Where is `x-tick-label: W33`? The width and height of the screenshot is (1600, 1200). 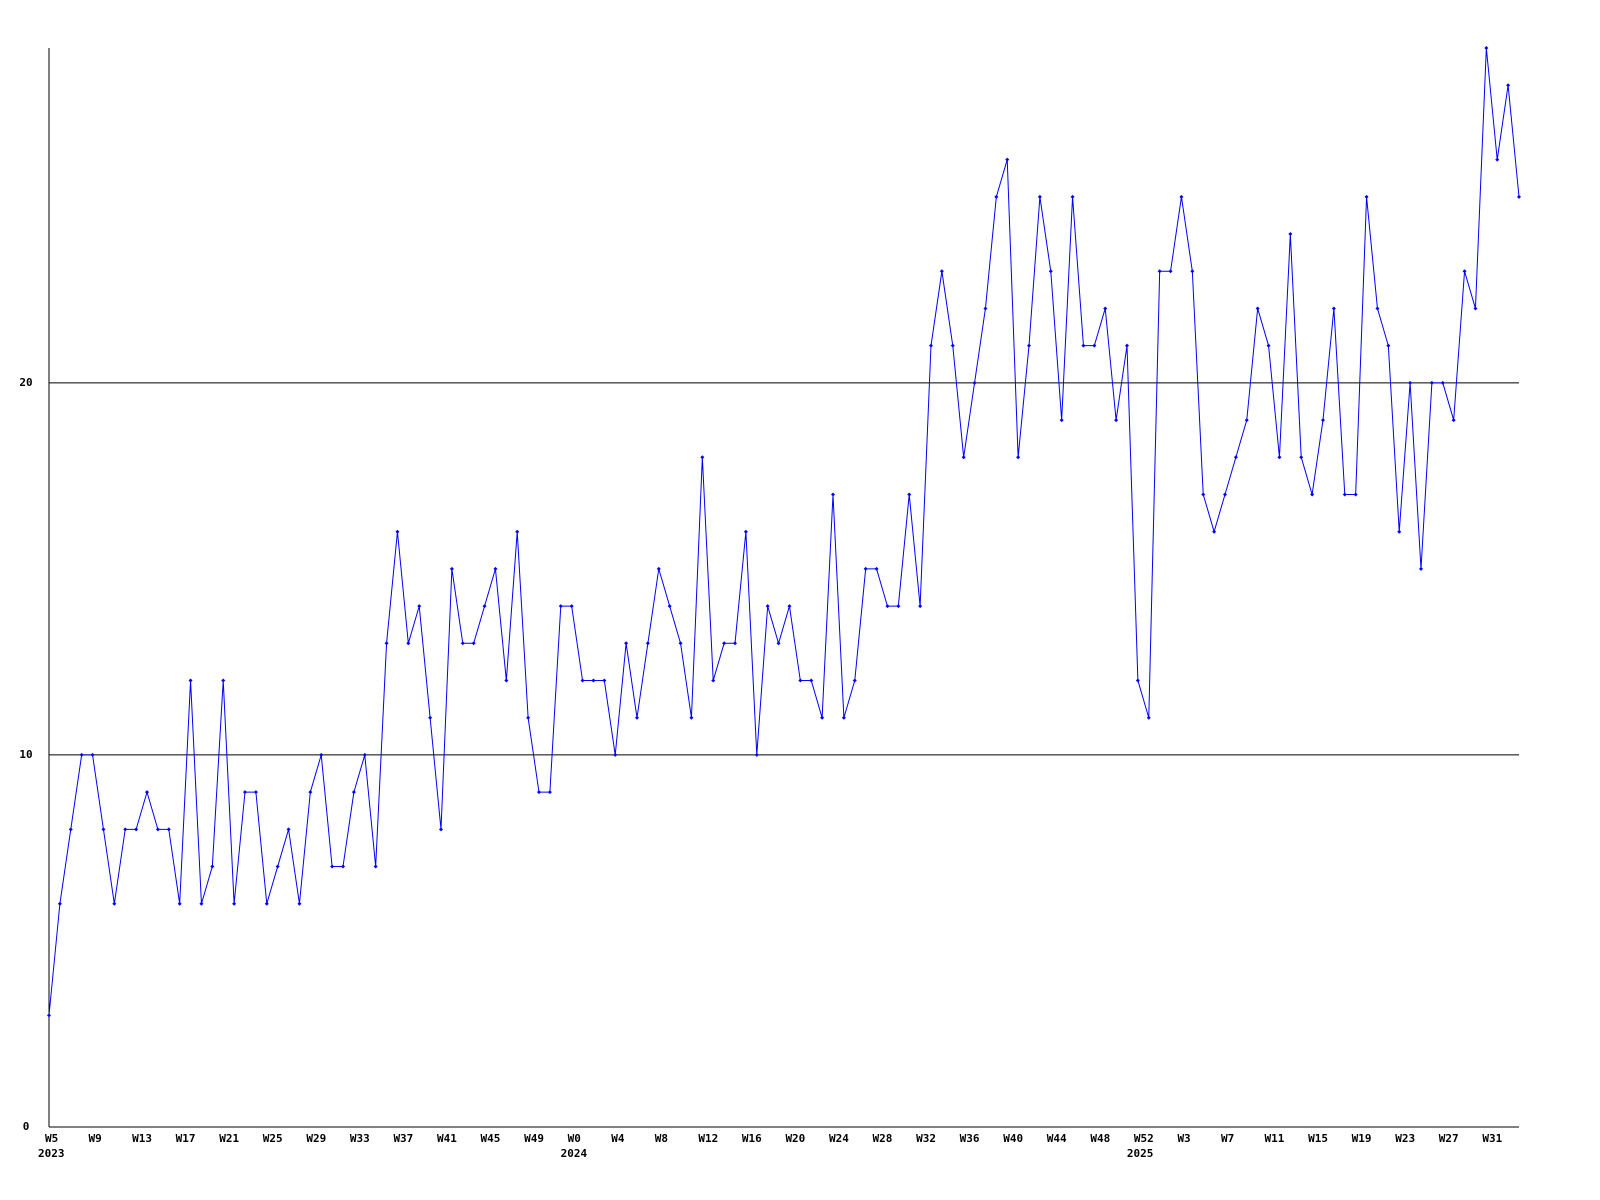 x-tick-label: W33 is located at coordinates (360, 1138).